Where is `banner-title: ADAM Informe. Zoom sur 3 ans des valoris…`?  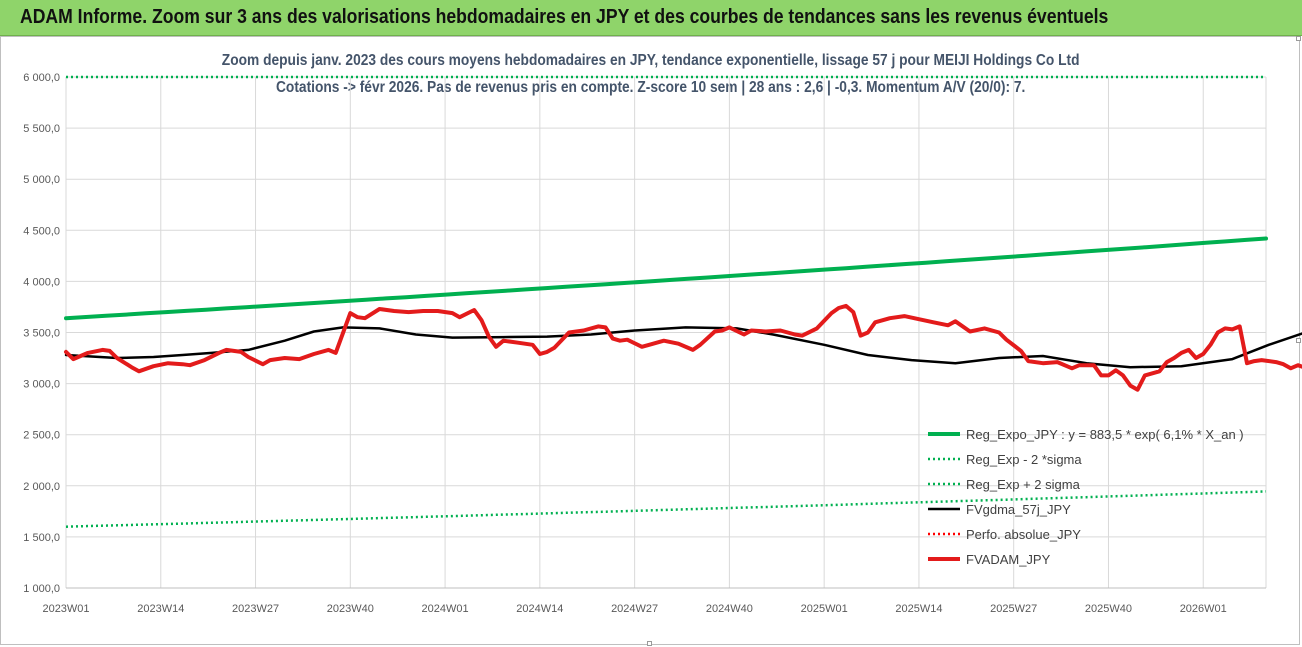 banner-title: ADAM Informe. Zoom sur 3 ans des valoris… is located at coordinates (564, 17).